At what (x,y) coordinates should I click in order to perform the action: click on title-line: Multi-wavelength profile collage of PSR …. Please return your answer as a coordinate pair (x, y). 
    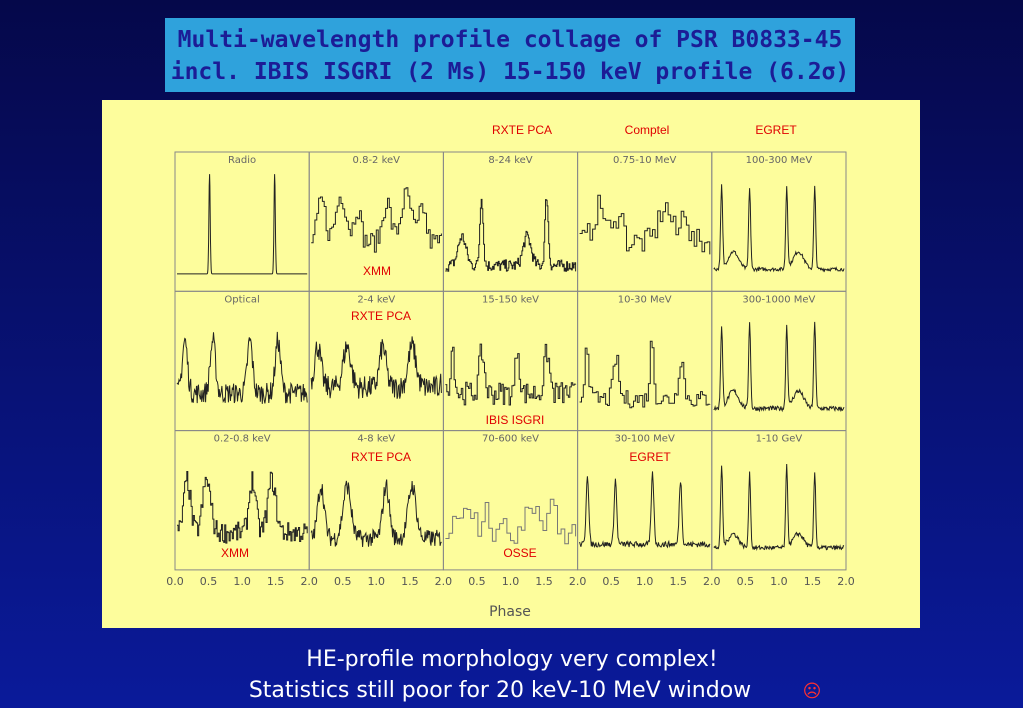
    Looking at the image, I should click on (510, 40).